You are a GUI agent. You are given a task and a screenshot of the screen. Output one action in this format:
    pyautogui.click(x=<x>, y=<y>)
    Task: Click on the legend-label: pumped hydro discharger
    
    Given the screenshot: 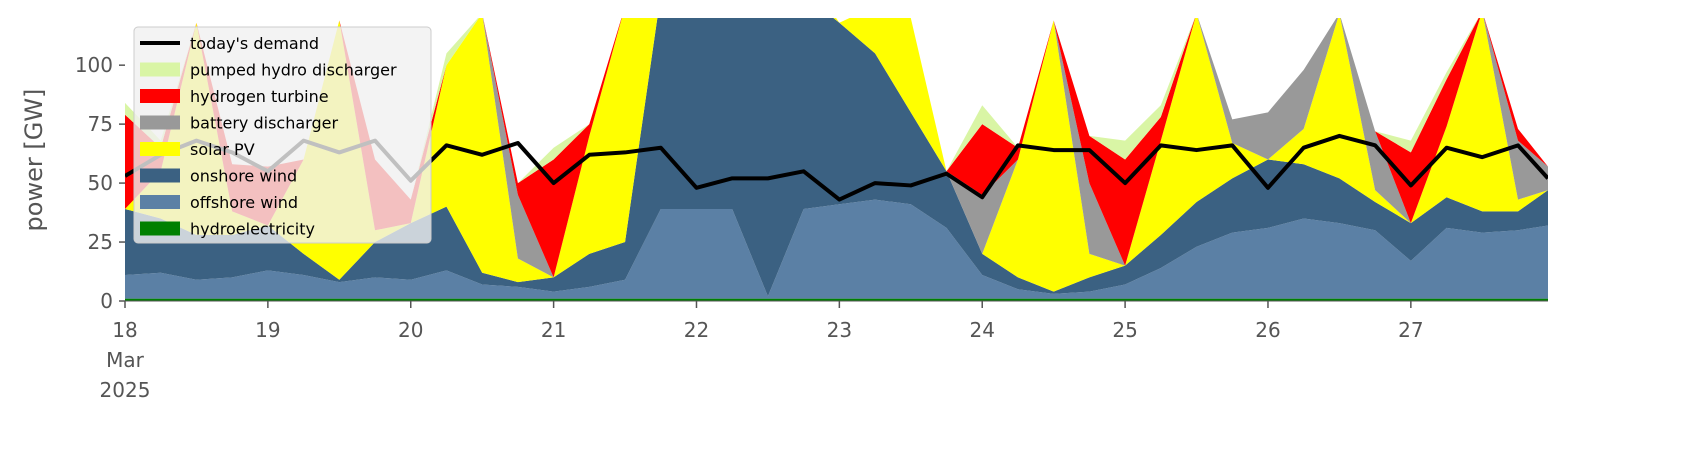 What is the action you would take?
    pyautogui.click(x=293, y=70)
    